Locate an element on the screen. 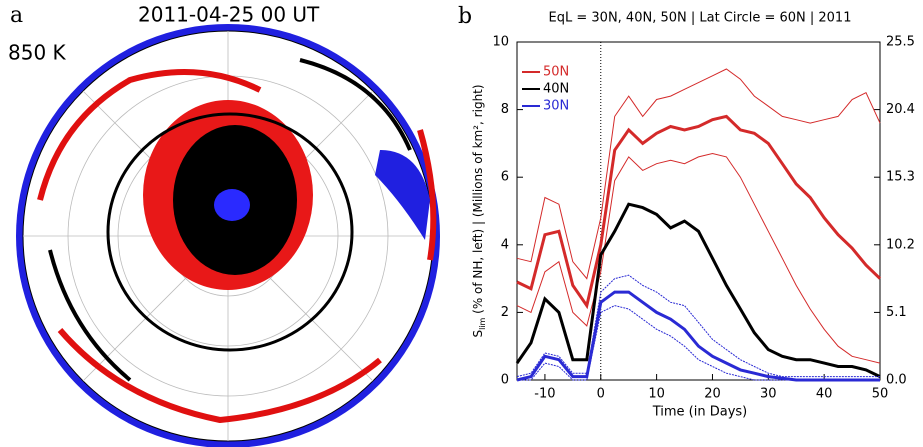  x-tick-label: 50 is located at coordinates (880, 394).